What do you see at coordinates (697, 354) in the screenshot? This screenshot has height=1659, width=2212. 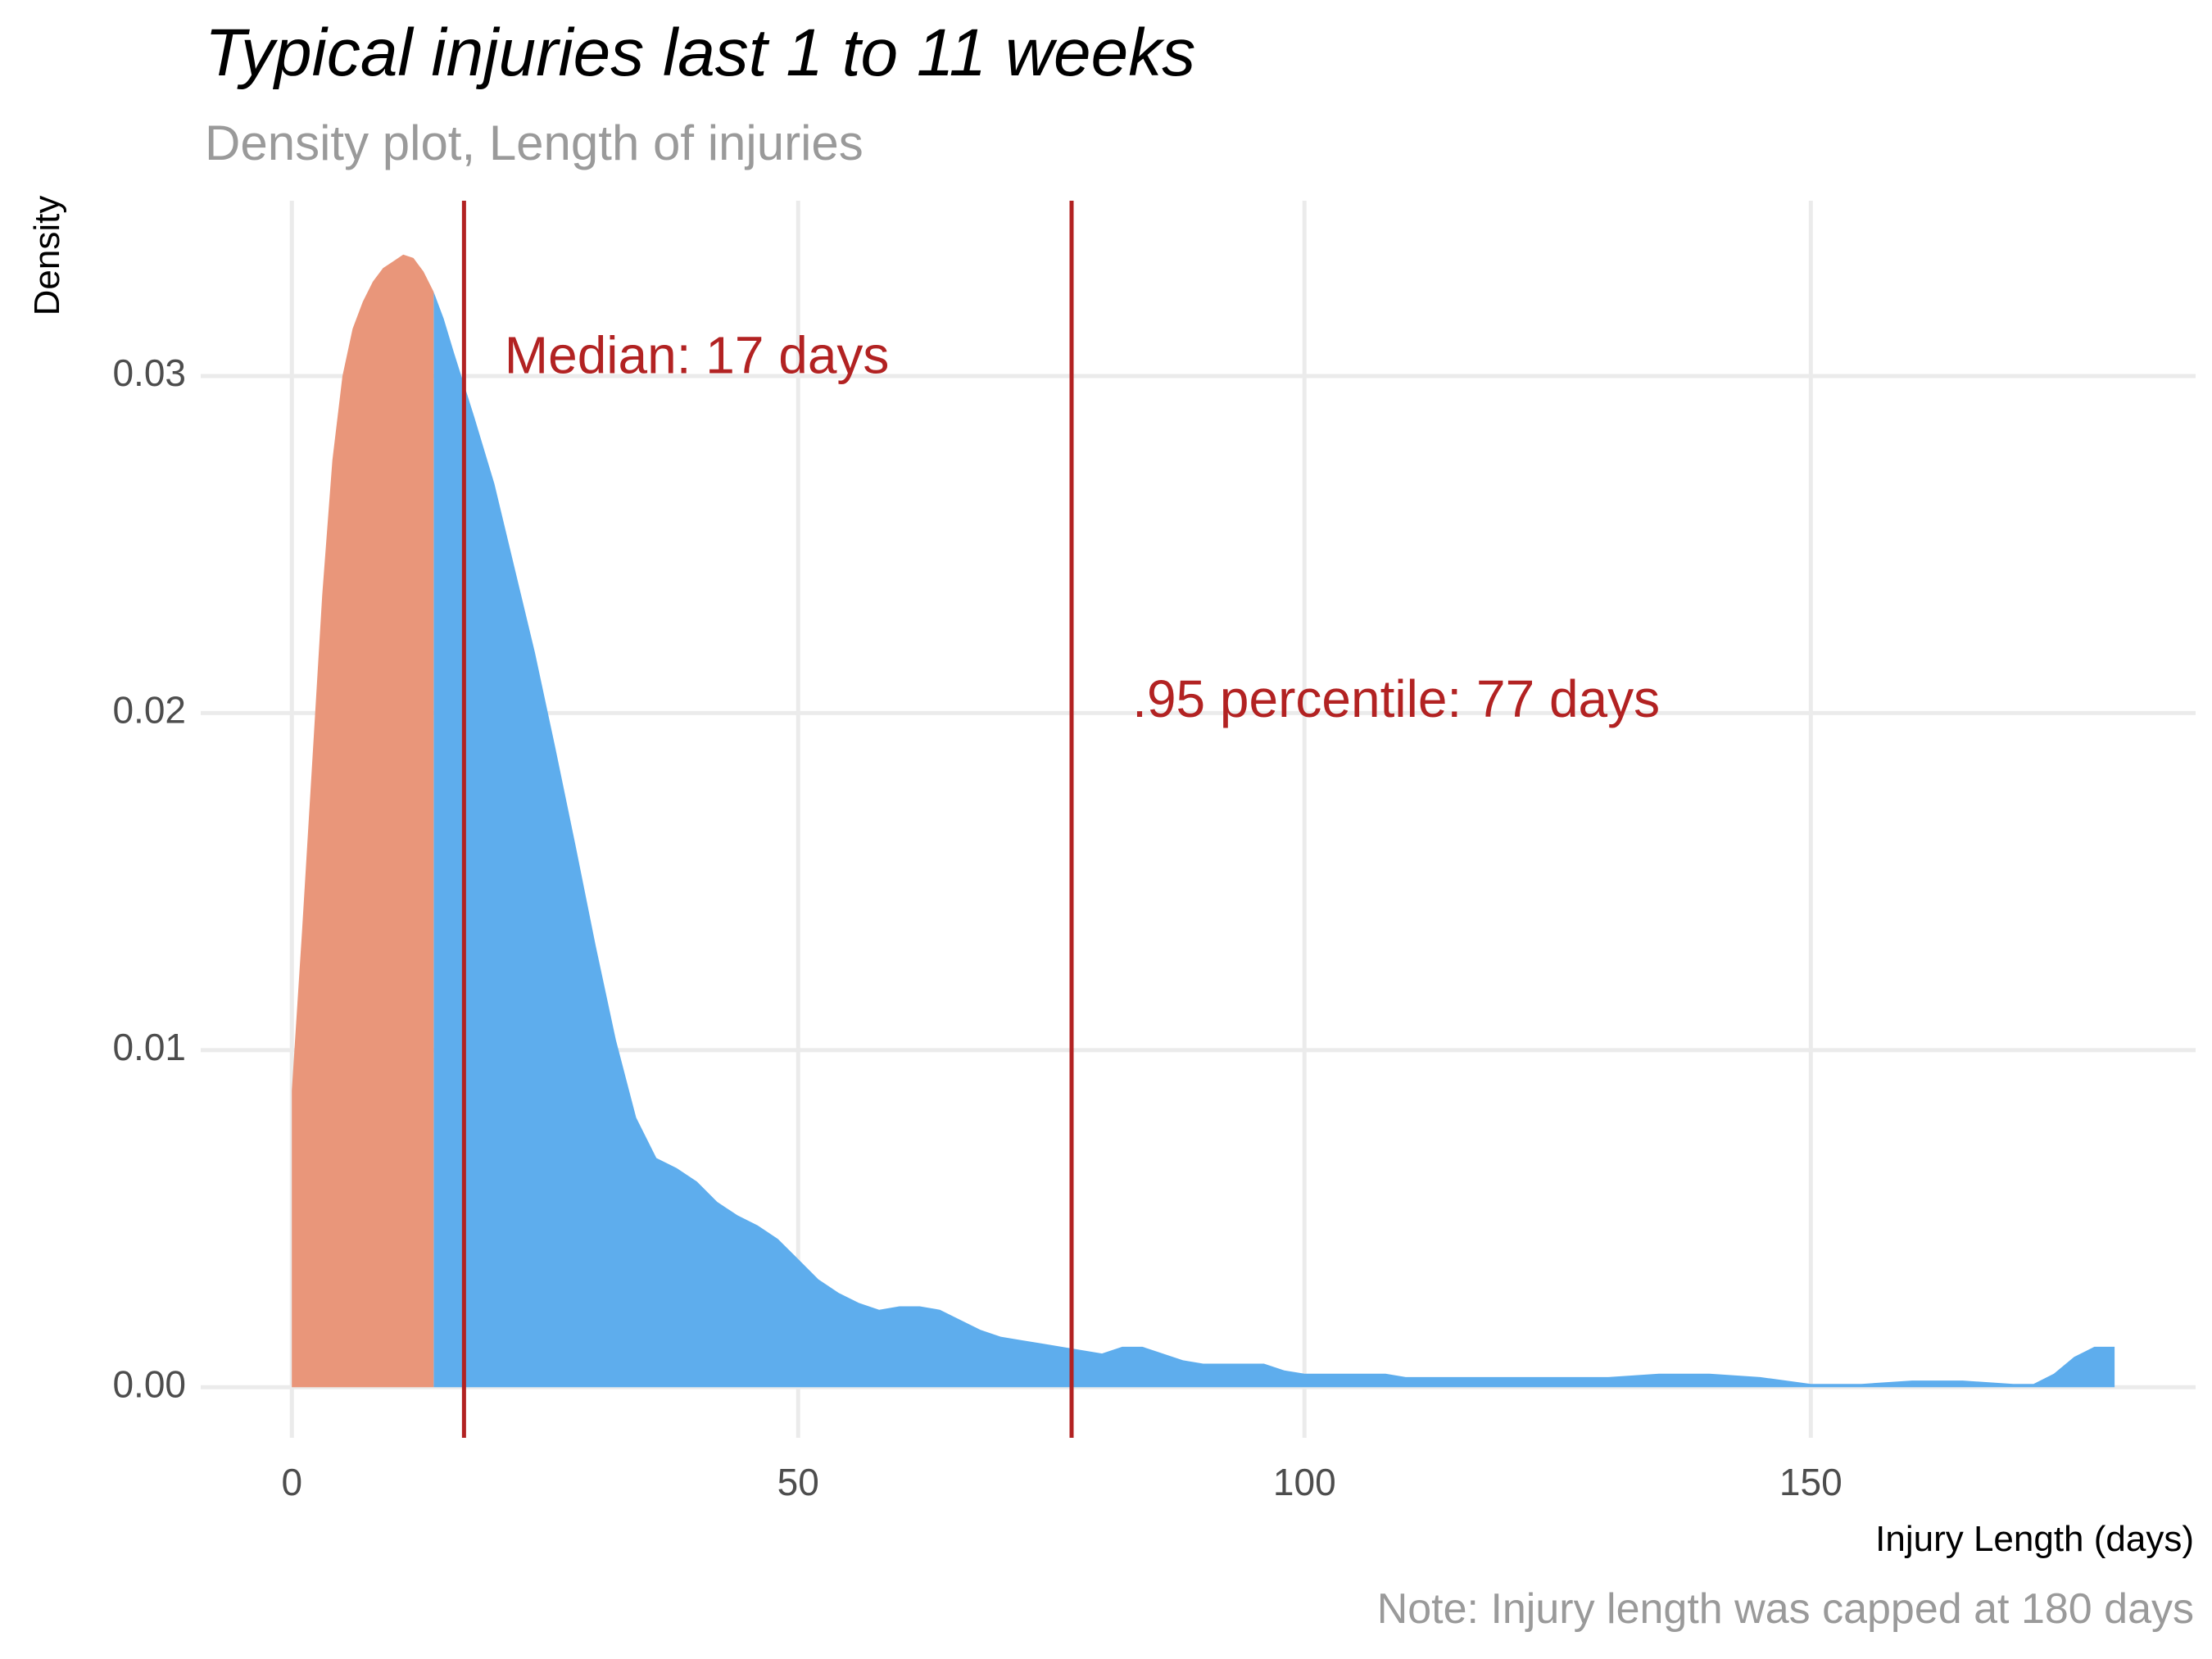 I see `median-annotation: Median: 17 days` at bounding box center [697, 354].